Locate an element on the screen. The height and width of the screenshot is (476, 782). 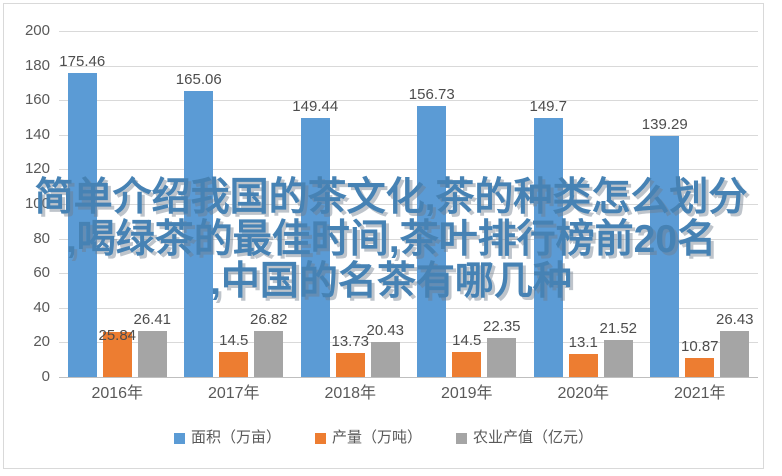
bar-production-2021年 is located at coordinates (700, 367).